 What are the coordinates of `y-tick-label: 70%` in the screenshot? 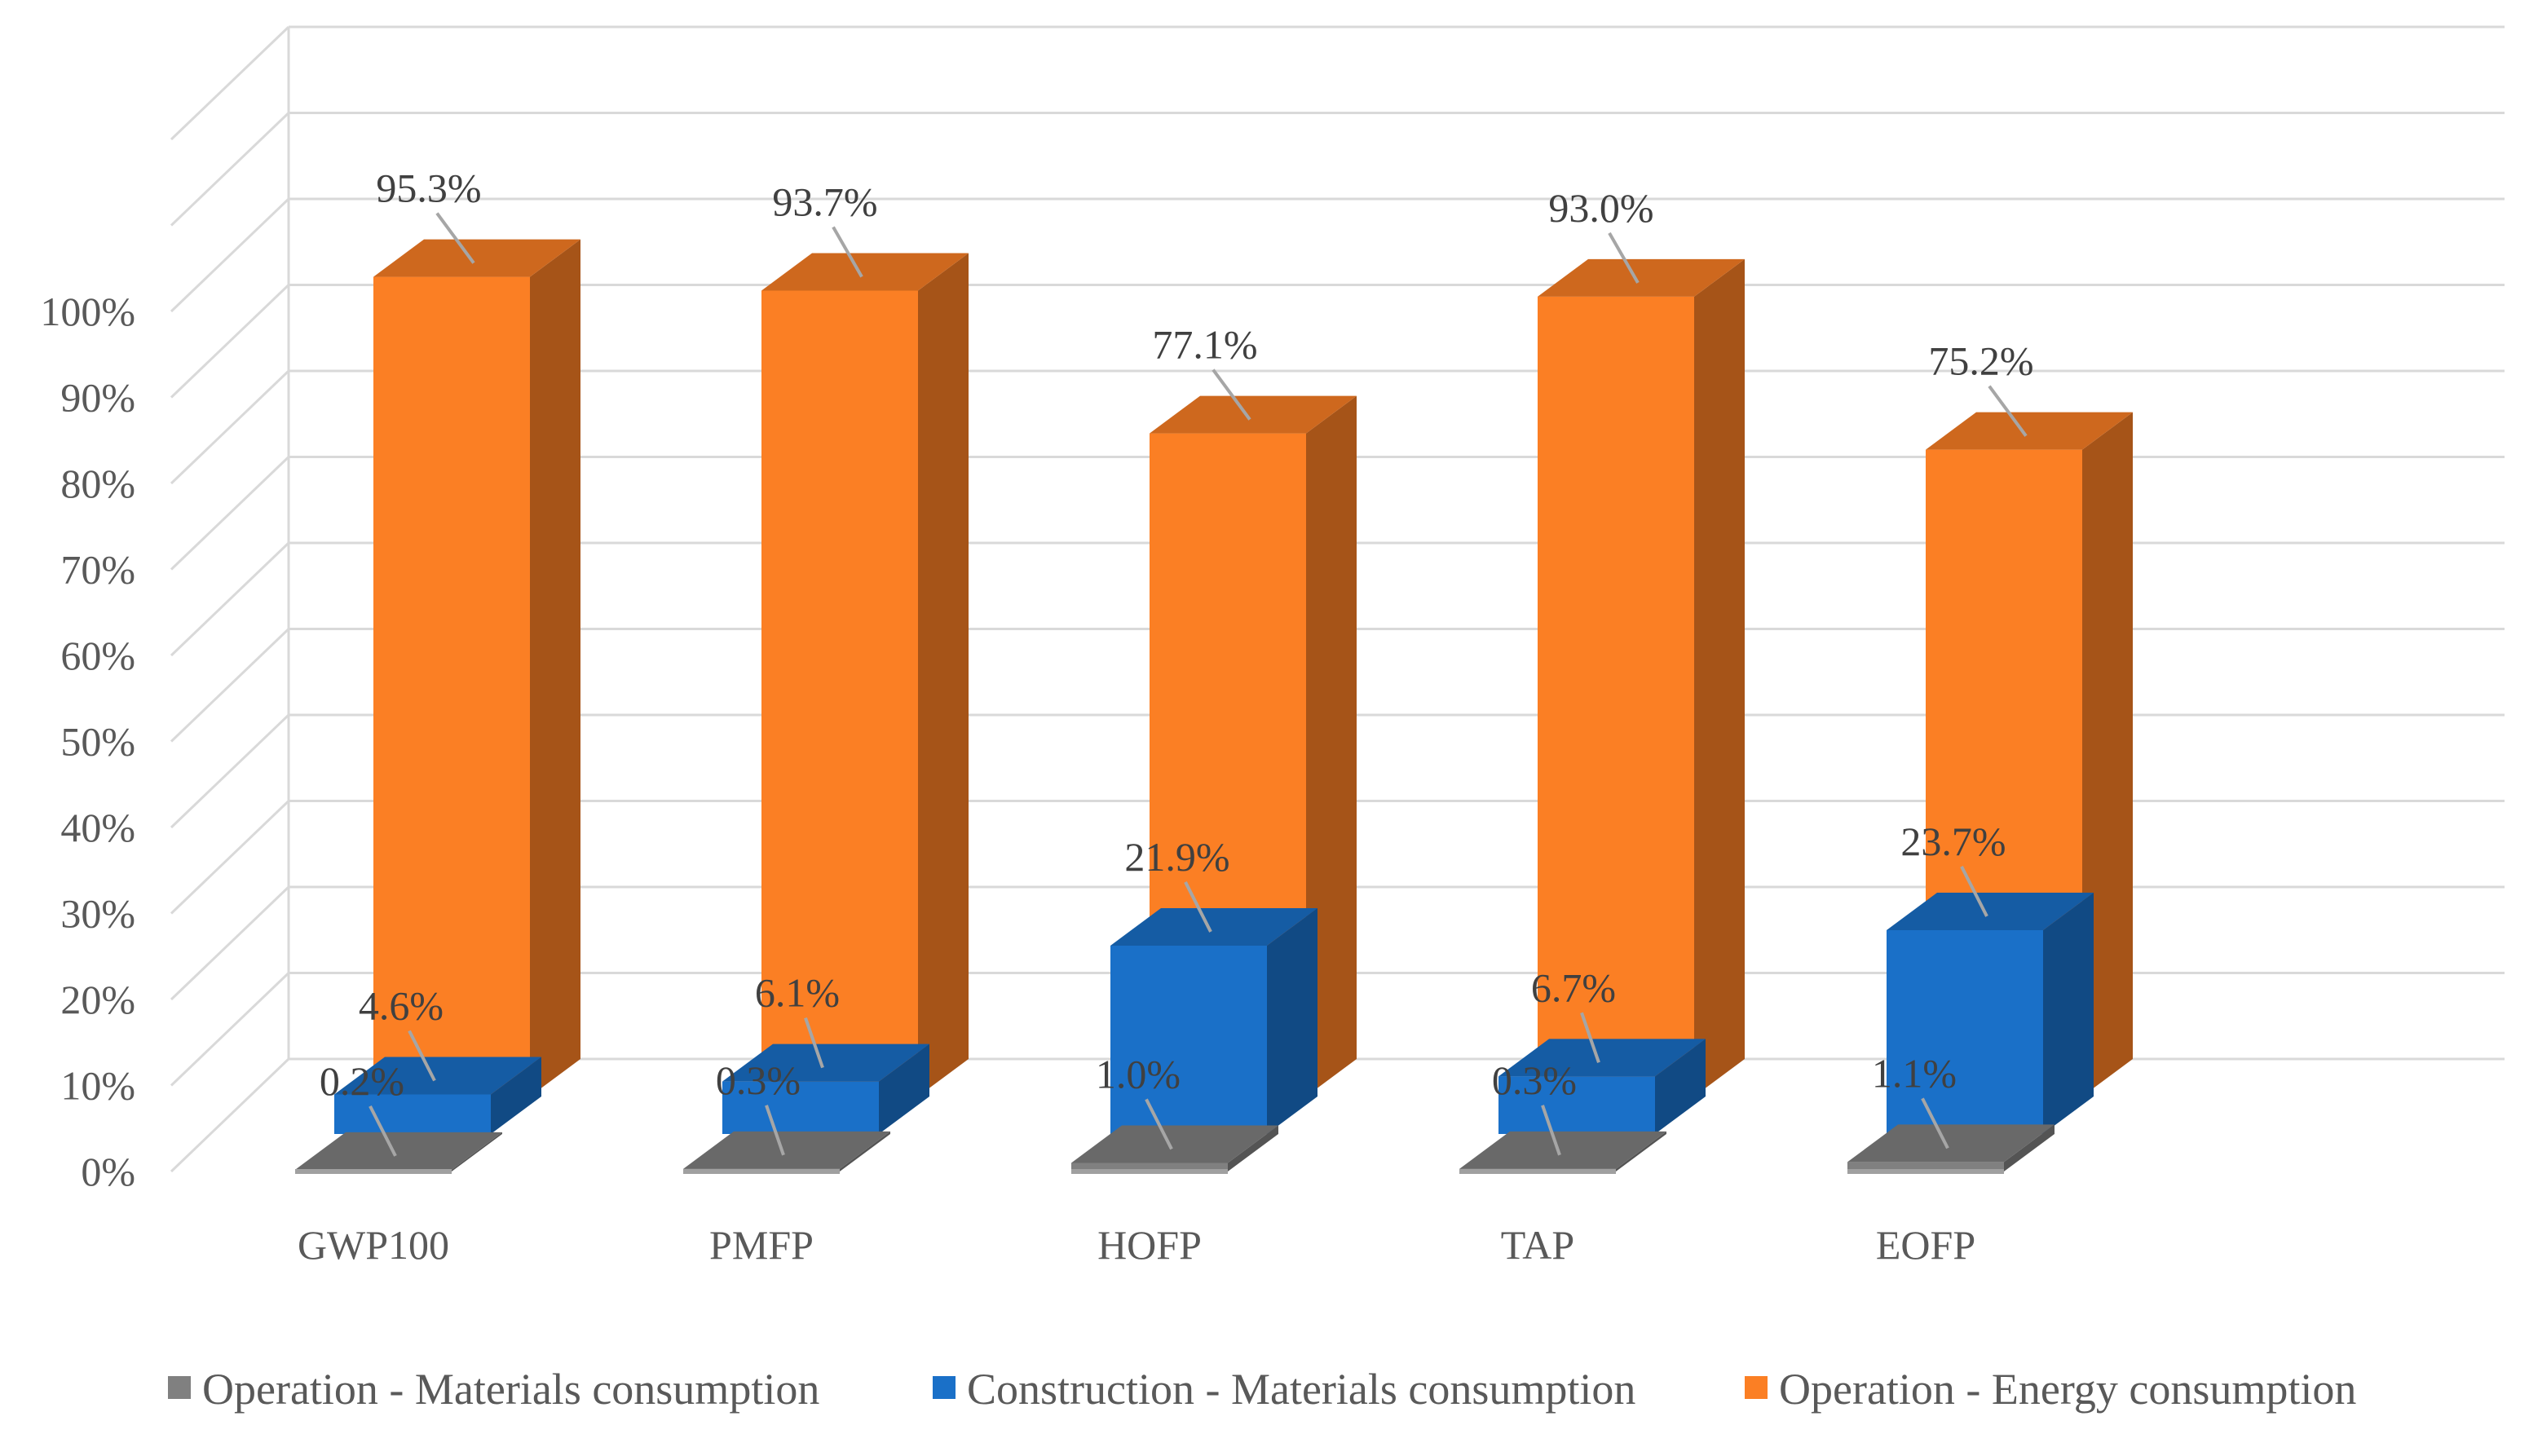 It's located at (97, 570).